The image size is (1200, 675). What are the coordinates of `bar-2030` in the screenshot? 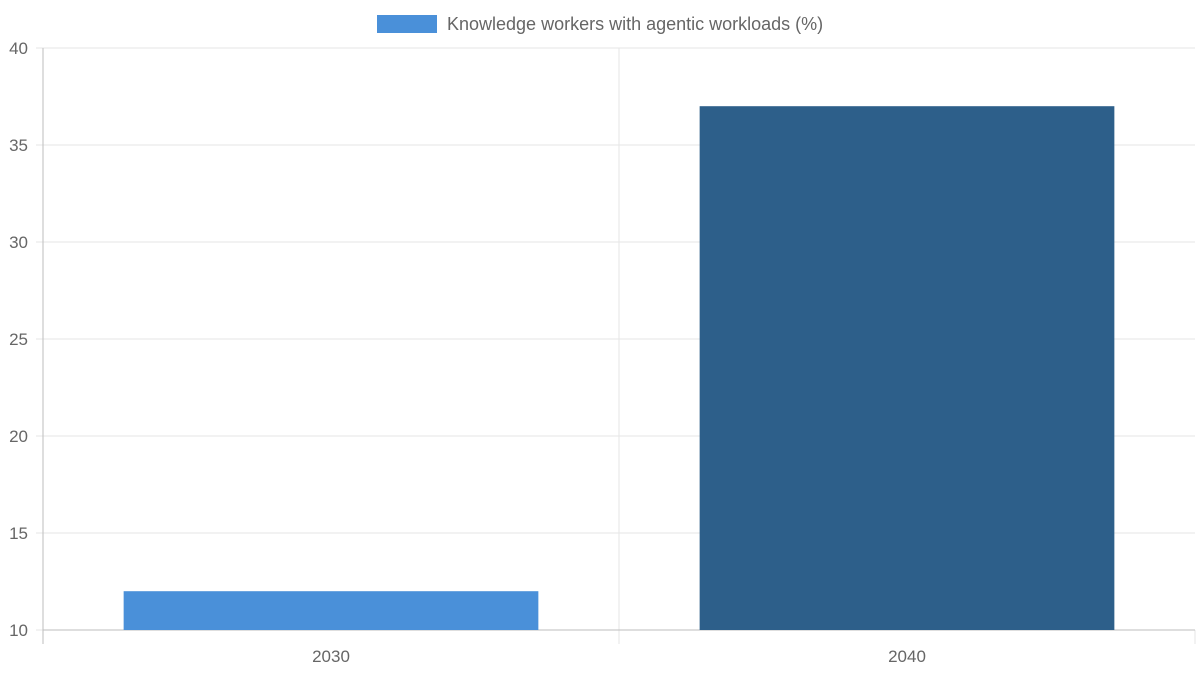 It's located at (331, 610).